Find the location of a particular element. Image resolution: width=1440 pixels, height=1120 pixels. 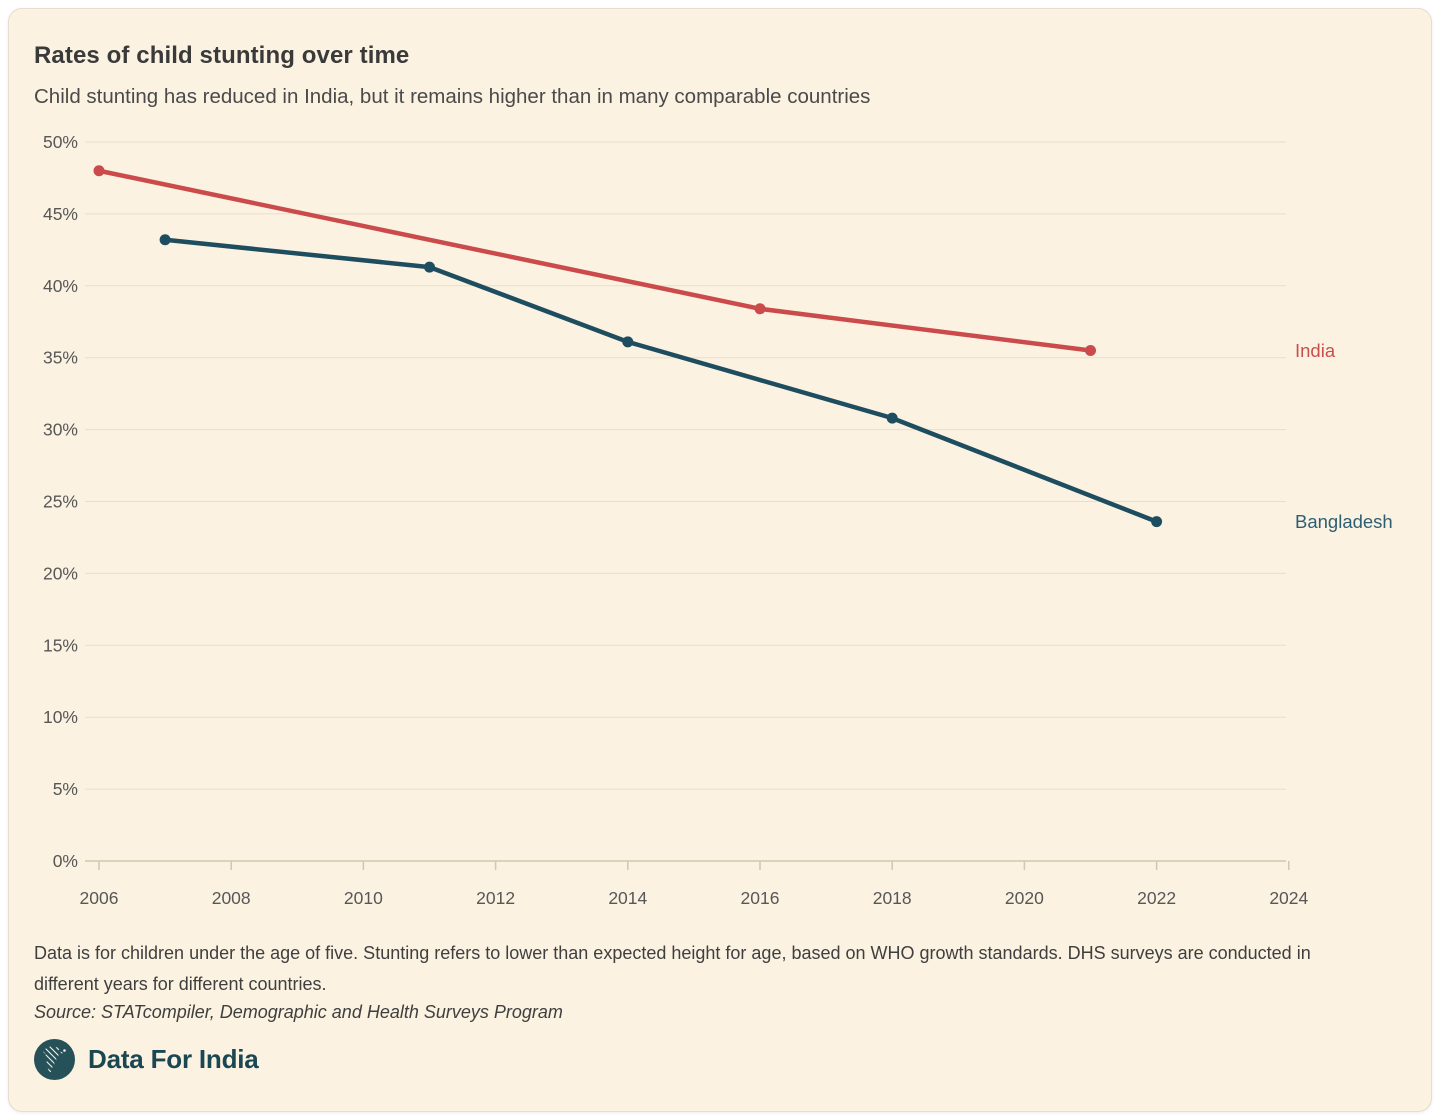

x-tick-label: 2024 is located at coordinates (1288, 898).